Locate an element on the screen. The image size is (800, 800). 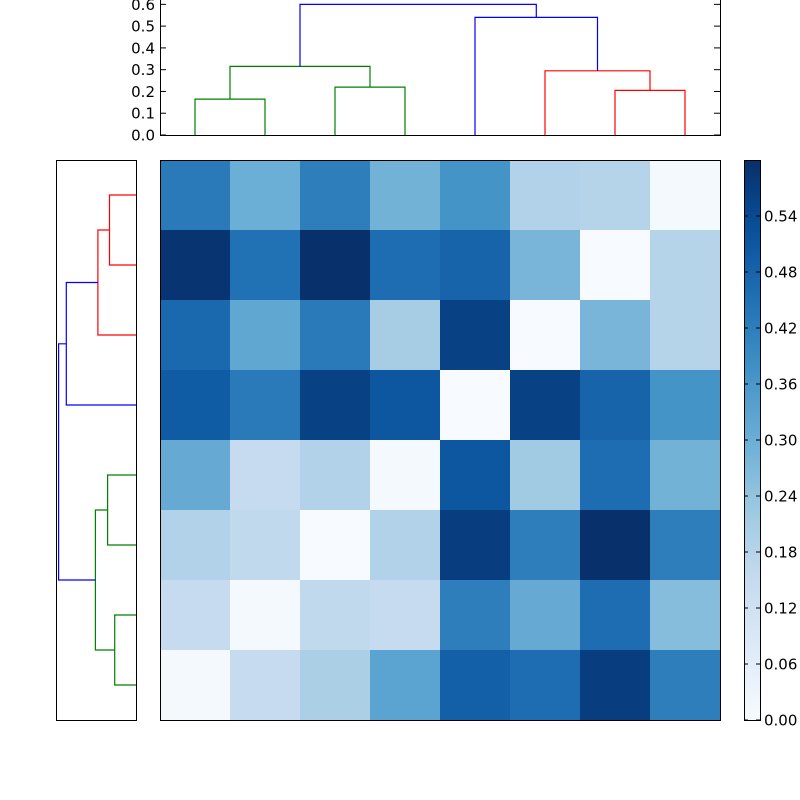
left-dendrogram is located at coordinates (96, 440).